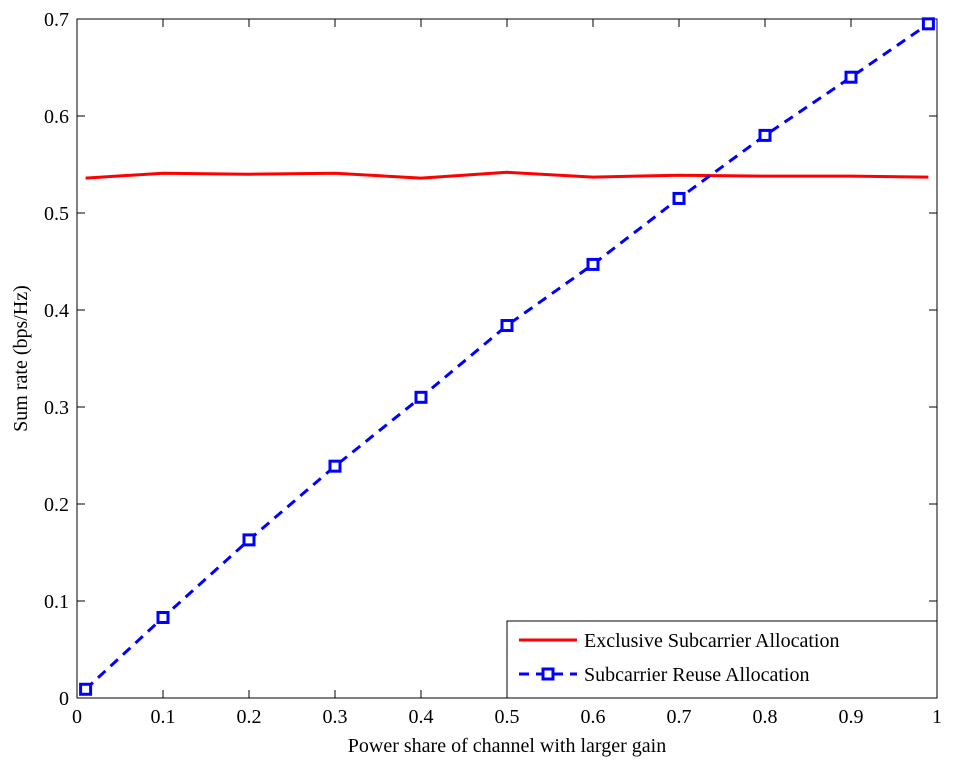 The height and width of the screenshot is (764, 953). I want to click on x-tick-label: 0.5, so click(507, 717).